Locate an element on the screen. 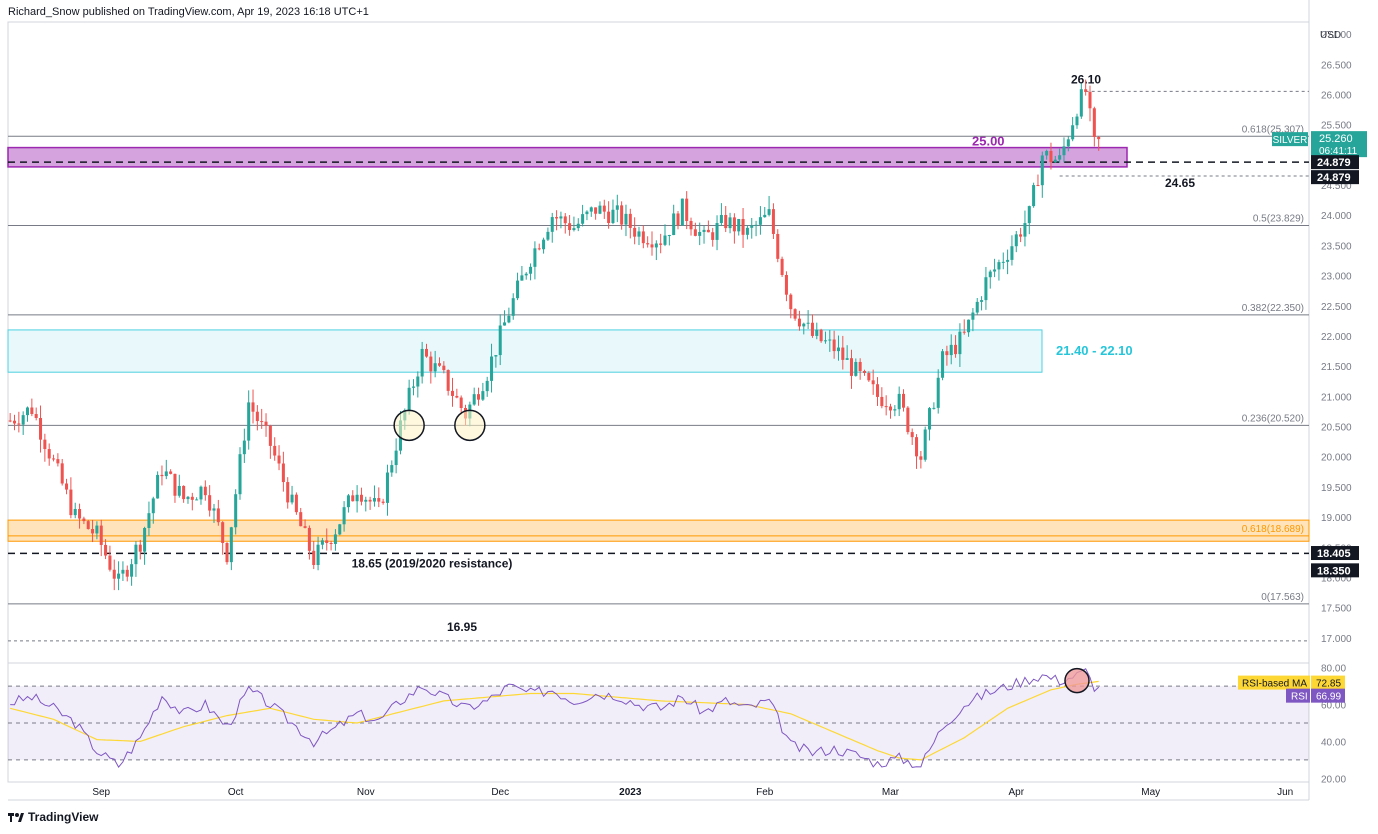 This screenshot has height=834, width=1378. rsi-line is located at coordinates (555, 718).